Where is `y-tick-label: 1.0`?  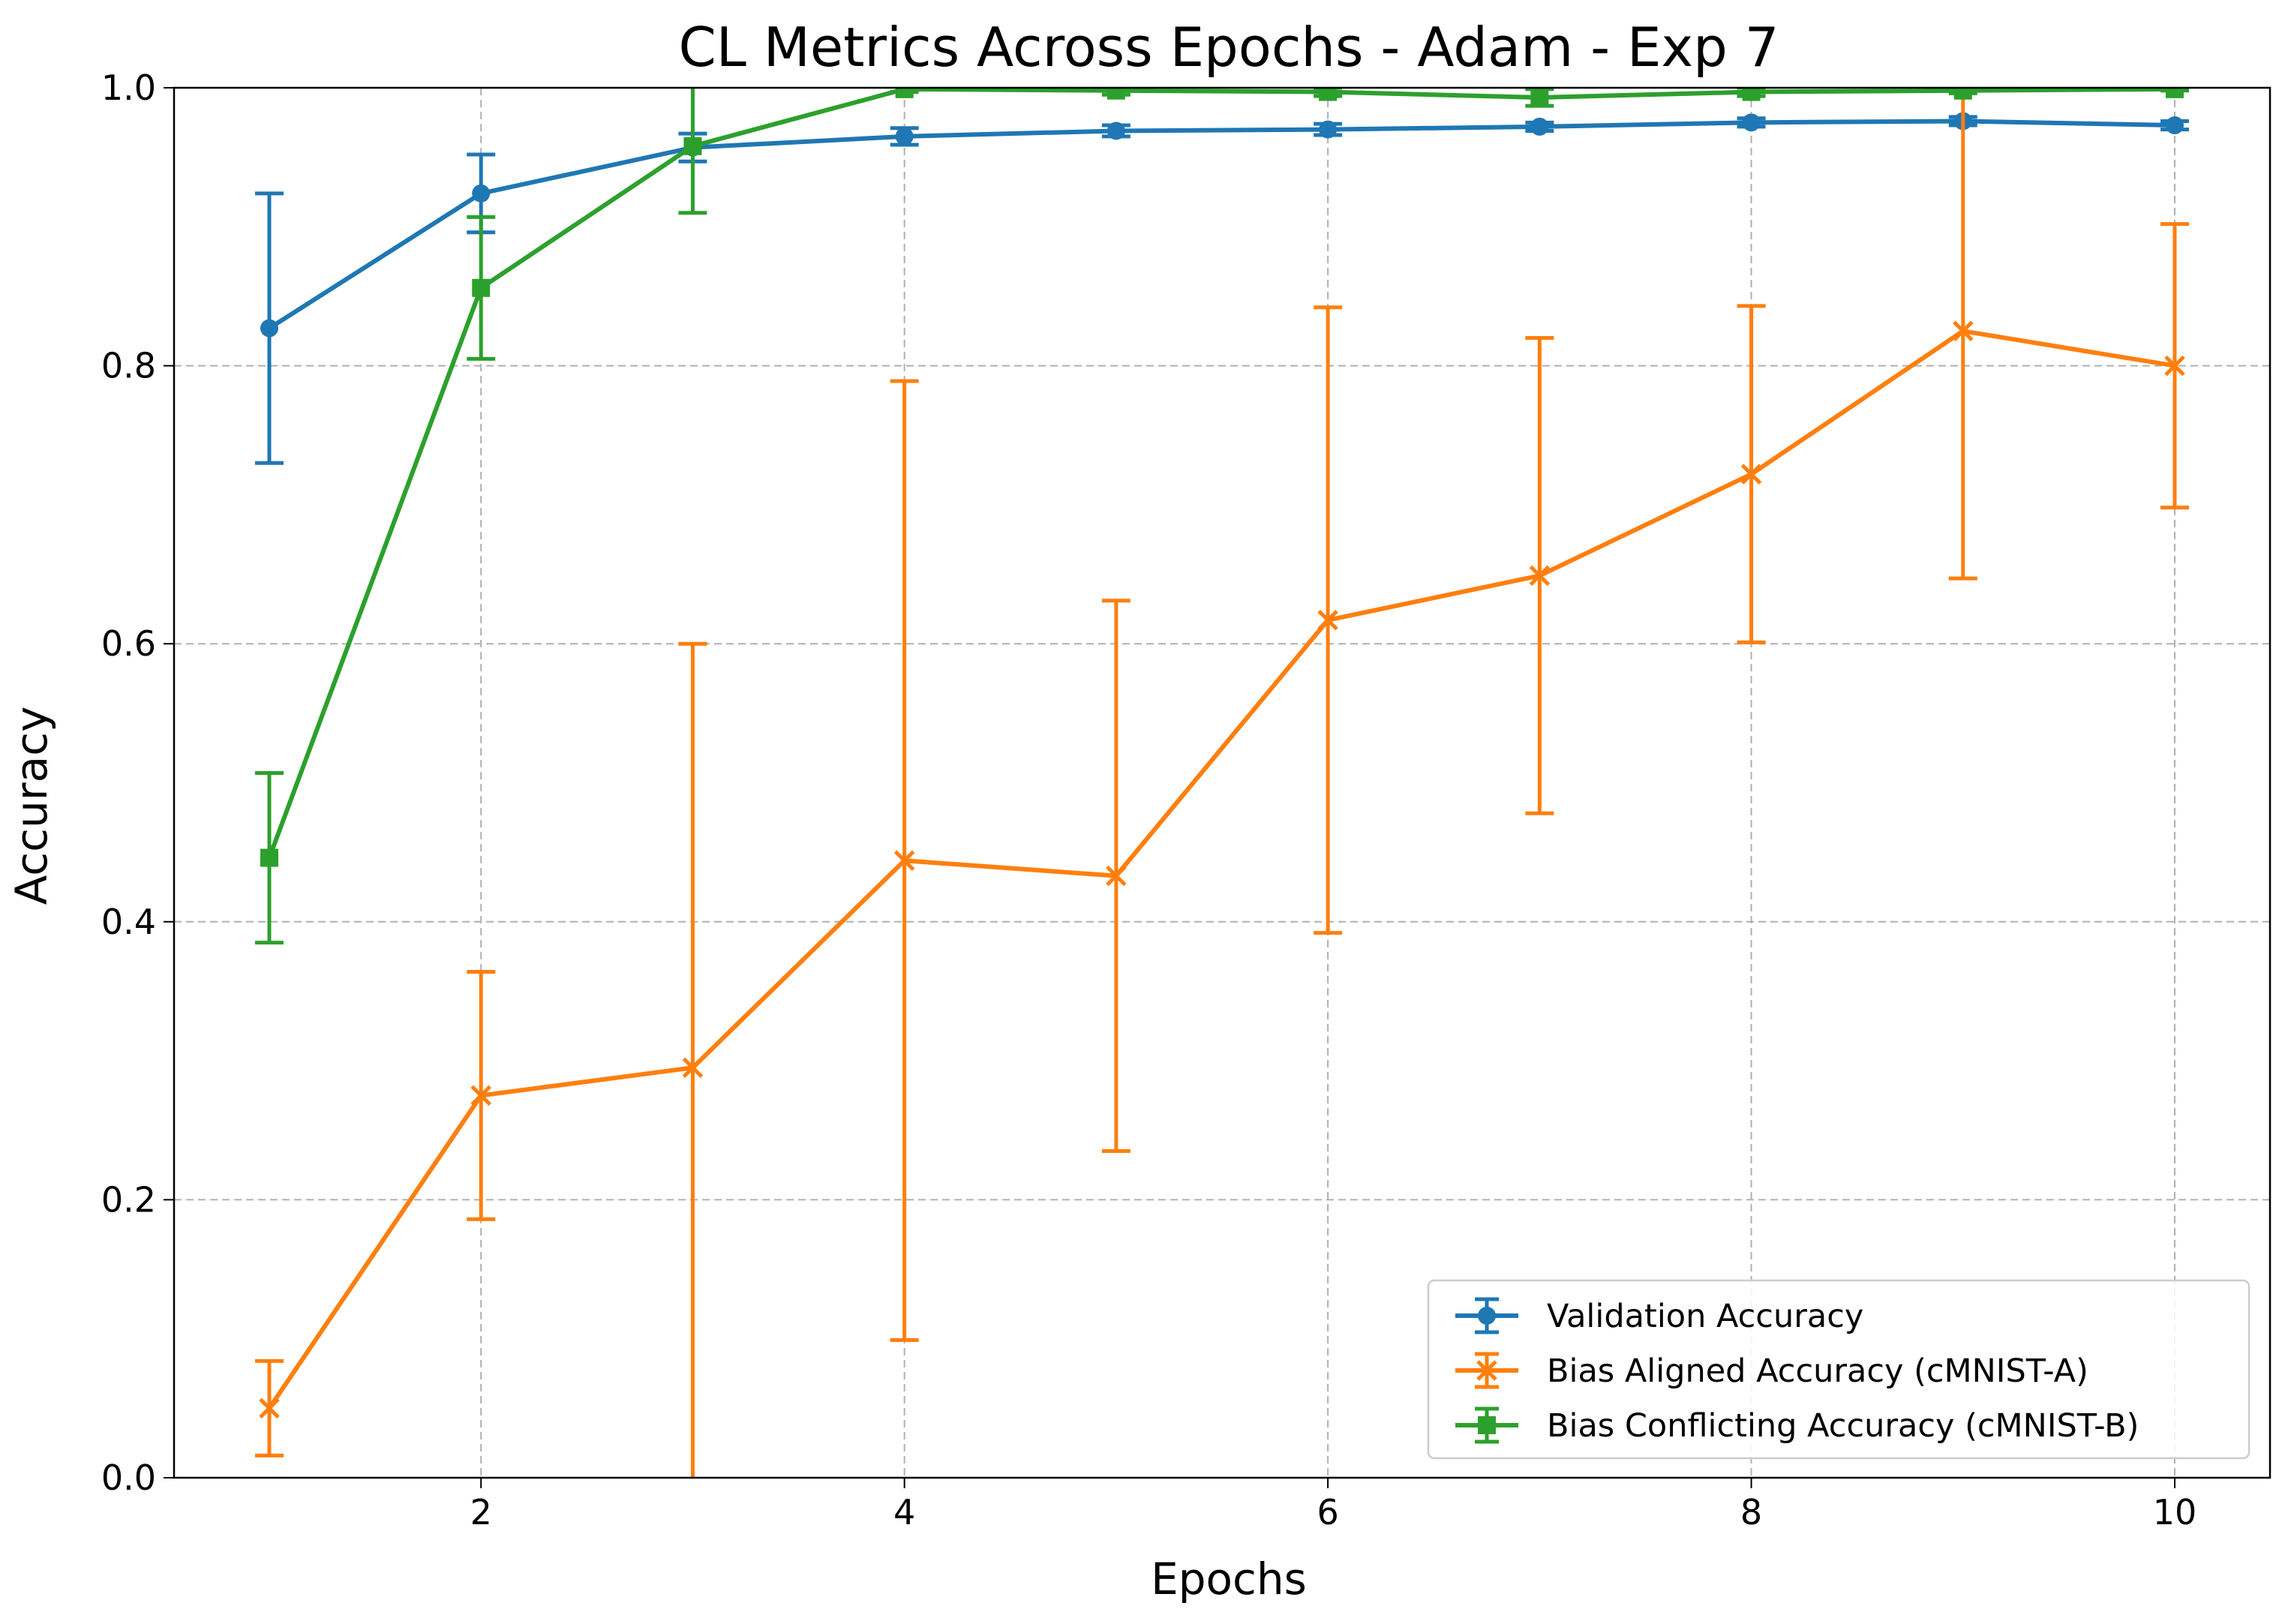 y-tick-label: 1.0 is located at coordinates (129, 88).